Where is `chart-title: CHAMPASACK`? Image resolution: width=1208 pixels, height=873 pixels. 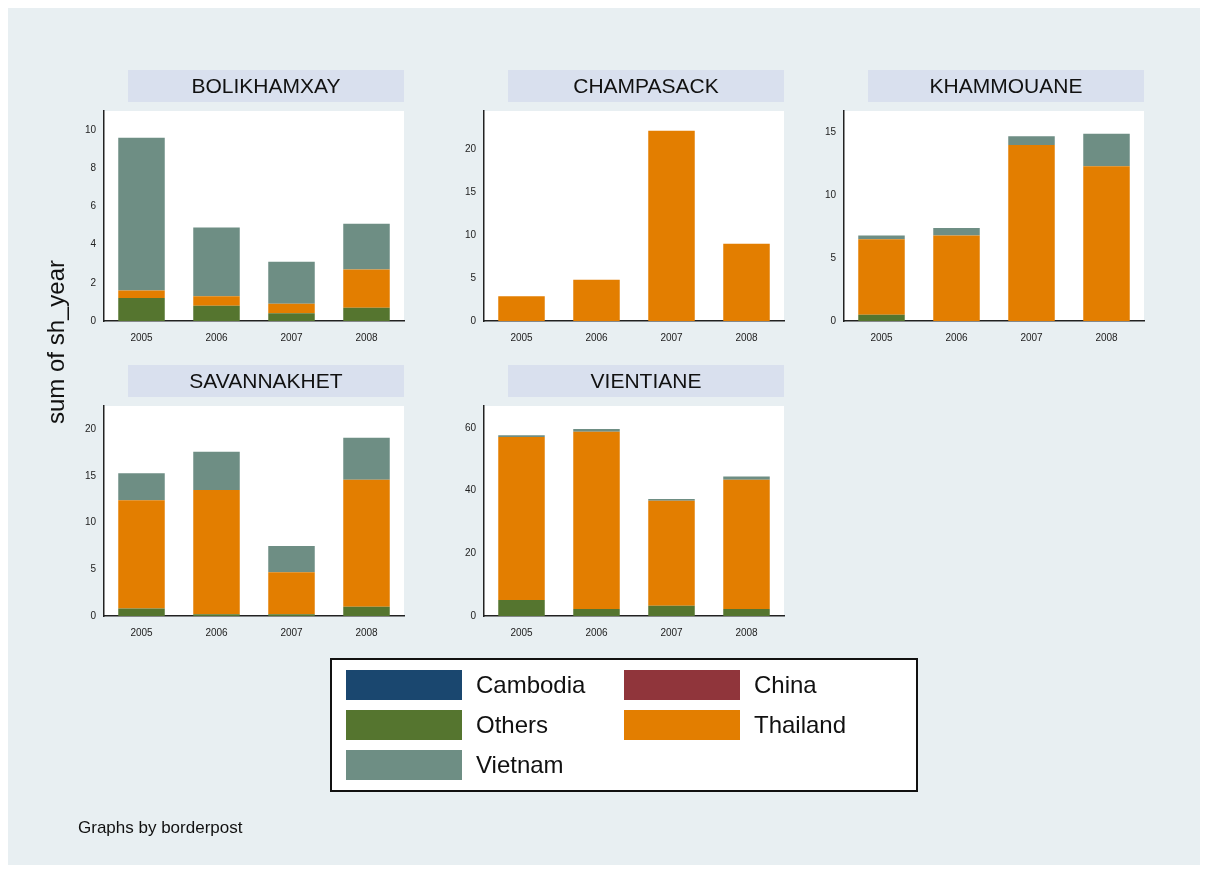
chart-title: CHAMPASACK is located at coordinates (646, 86).